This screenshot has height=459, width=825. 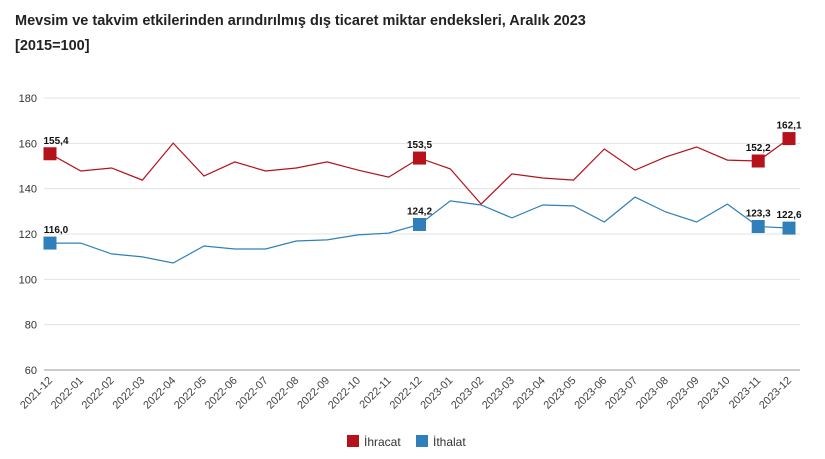 What do you see at coordinates (382, 442) in the screenshot?
I see `legend-label: İhracat` at bounding box center [382, 442].